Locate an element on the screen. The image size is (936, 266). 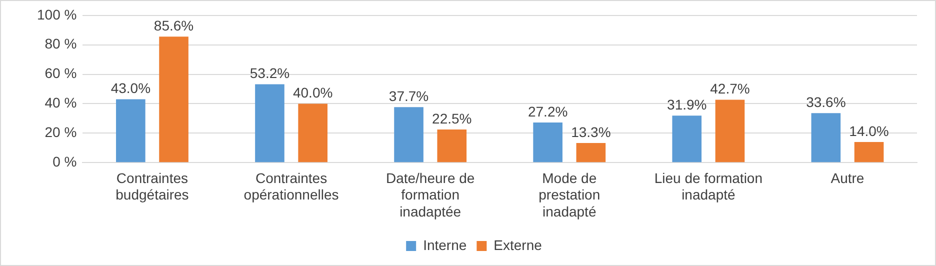
y-tick-label: 0 % is located at coordinates (64, 161).